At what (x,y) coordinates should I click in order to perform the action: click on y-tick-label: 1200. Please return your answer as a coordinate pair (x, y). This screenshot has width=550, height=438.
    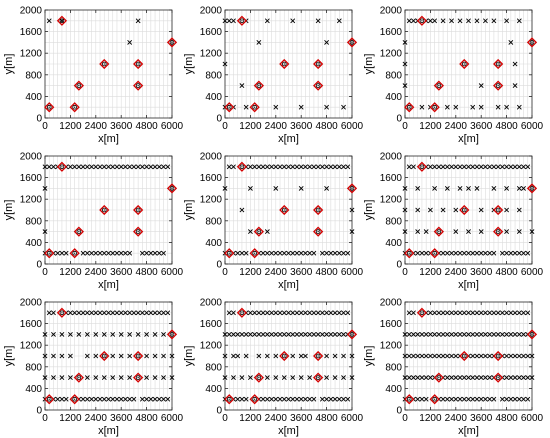
    Looking at the image, I should click on (211, 346).